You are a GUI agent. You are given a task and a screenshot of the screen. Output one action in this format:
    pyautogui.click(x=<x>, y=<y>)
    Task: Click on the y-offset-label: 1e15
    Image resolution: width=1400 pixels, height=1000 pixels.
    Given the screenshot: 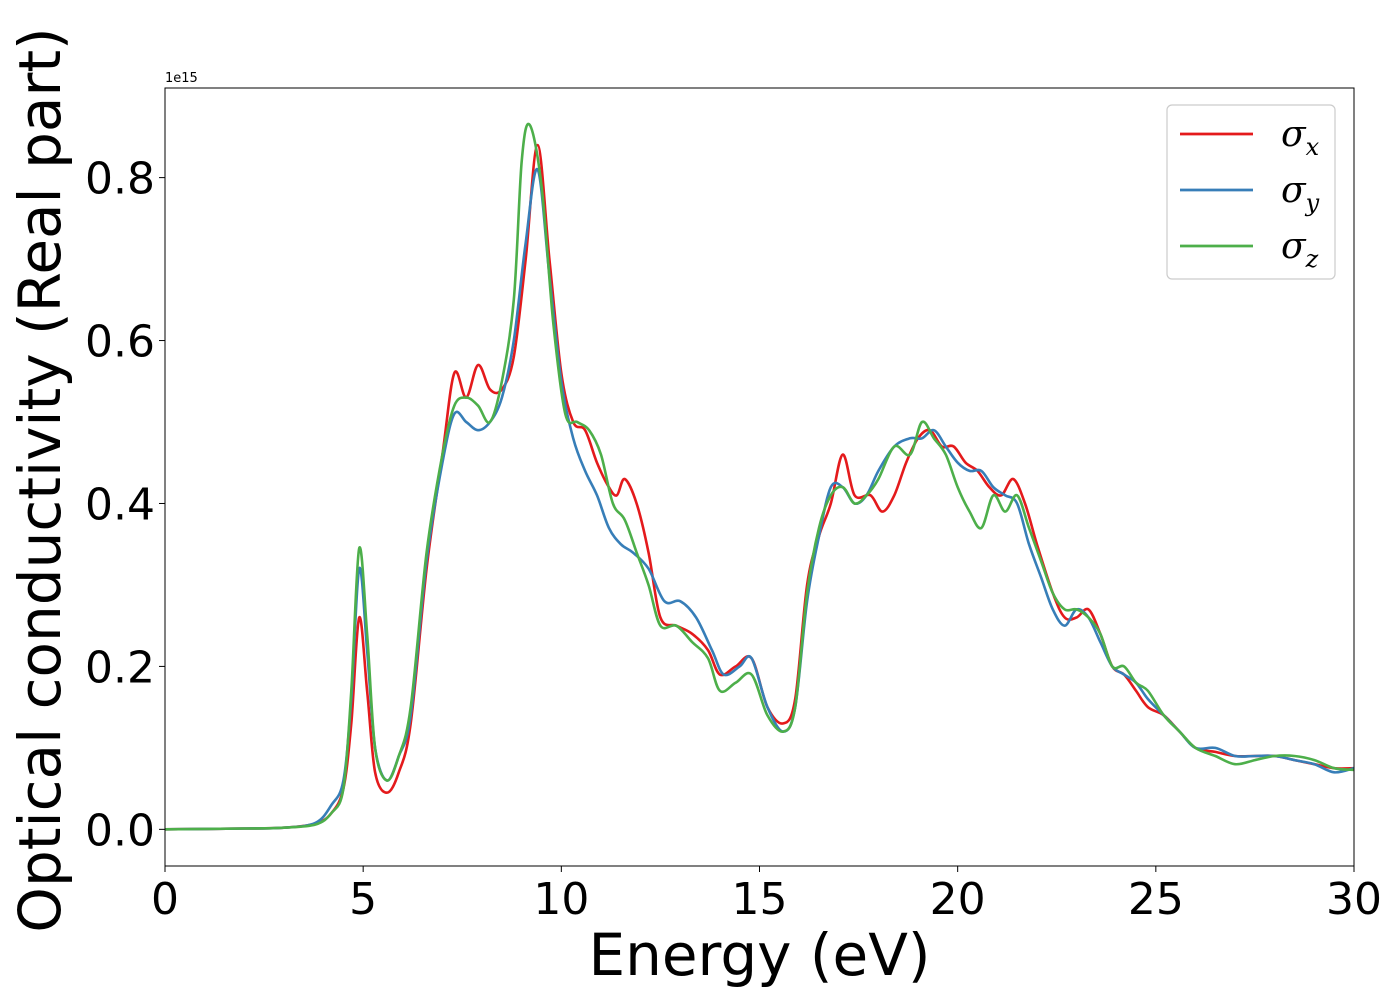 What is the action you would take?
    pyautogui.click(x=181, y=78)
    